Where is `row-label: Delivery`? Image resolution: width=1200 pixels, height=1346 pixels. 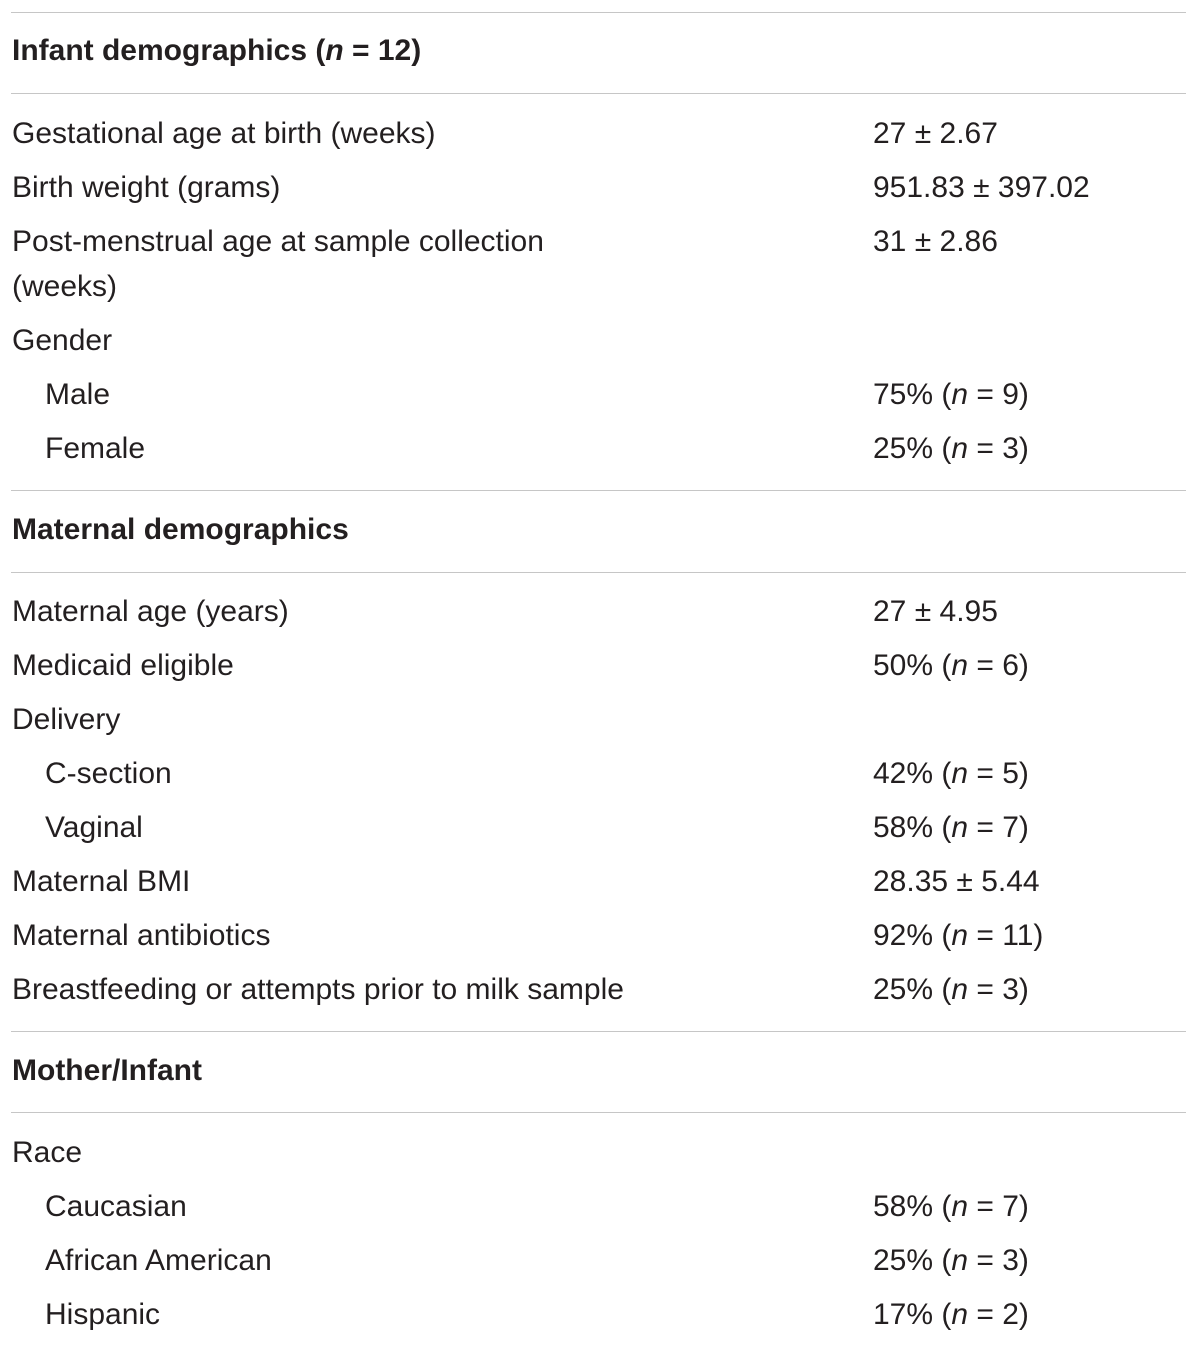 row-label: Delivery is located at coordinates (66, 719).